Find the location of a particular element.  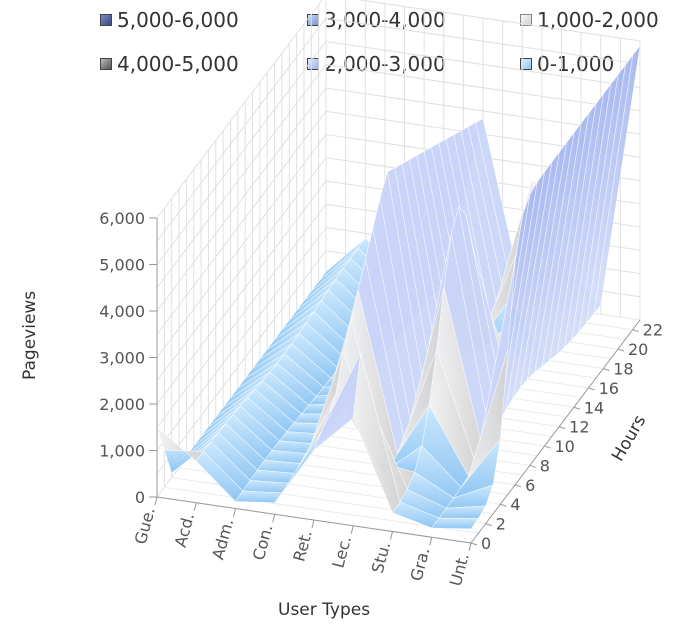

x-tick-label: Gra. is located at coordinates (419, 564).